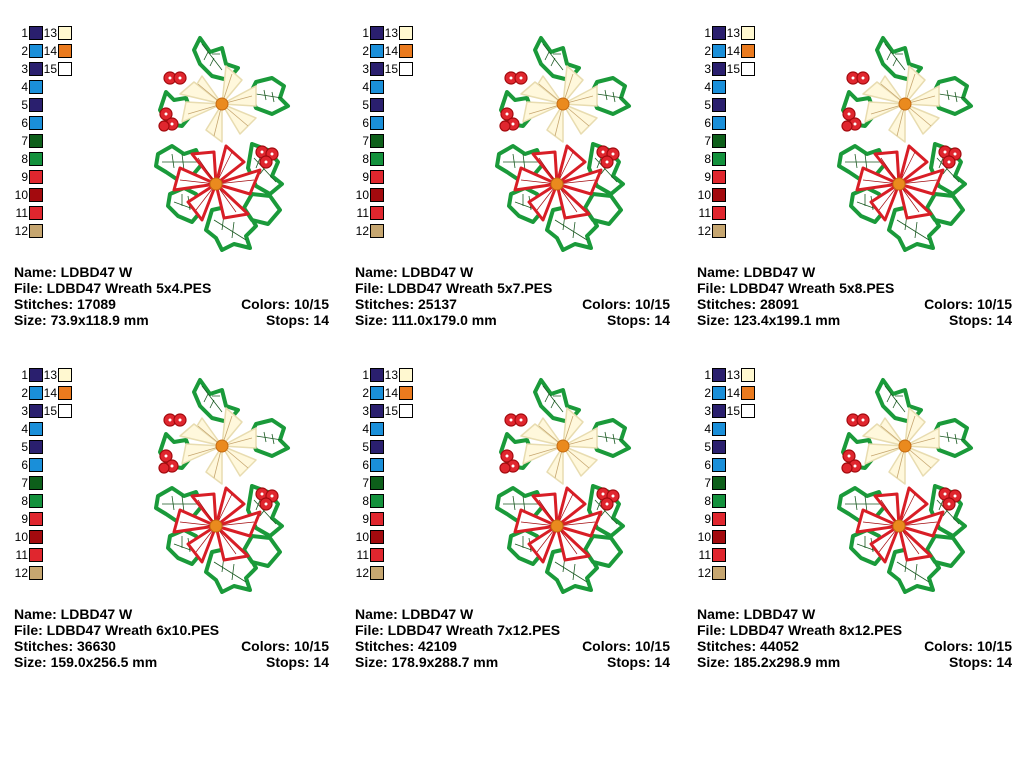 This screenshot has width=1024, height=770. What do you see at coordinates (65, 646) in the screenshot?
I see `stitch-count: Stitches: 36630` at bounding box center [65, 646].